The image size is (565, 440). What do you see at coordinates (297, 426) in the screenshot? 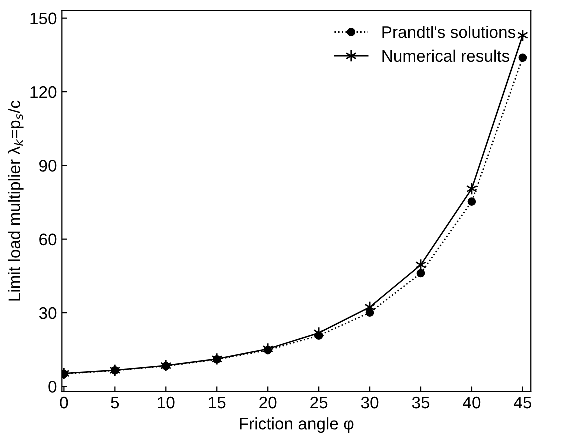
I see `x-axis-title: Friction angle φ` at bounding box center [297, 426].